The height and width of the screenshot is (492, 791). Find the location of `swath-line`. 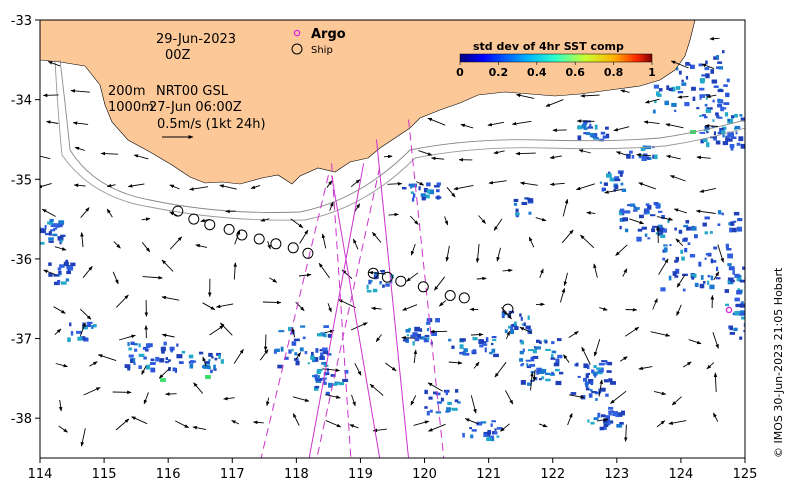

swath-line is located at coordinates (336, 310).